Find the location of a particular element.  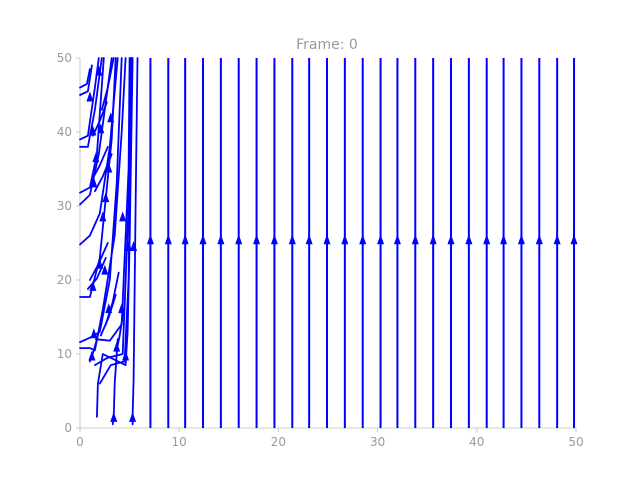

y-tick-label: 50 is located at coordinates (64, 58).